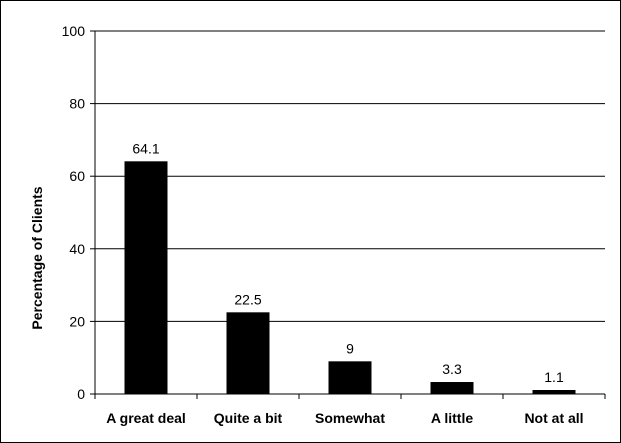  What do you see at coordinates (350, 418) in the screenshot?
I see `x-tick-label: Somewhat` at bounding box center [350, 418].